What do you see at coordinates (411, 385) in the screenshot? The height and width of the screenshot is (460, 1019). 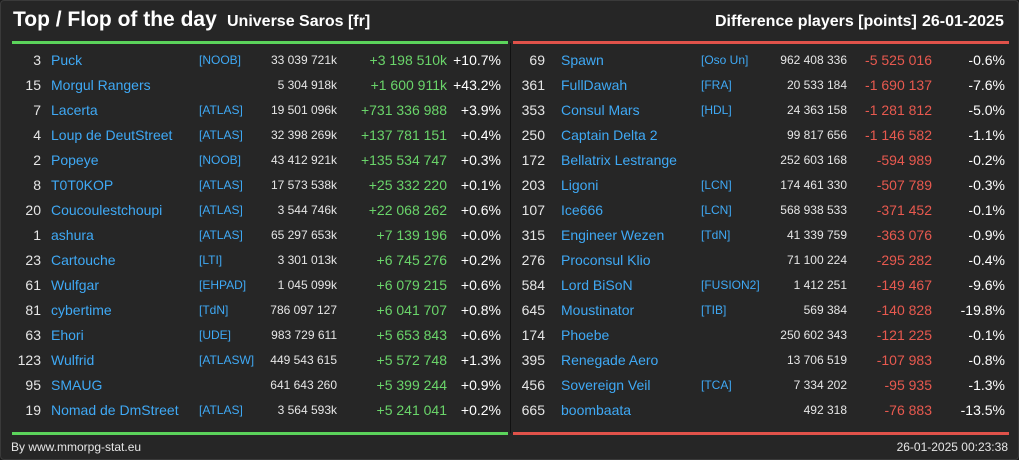 I see `difference-cell: +5 399 244` at bounding box center [411, 385].